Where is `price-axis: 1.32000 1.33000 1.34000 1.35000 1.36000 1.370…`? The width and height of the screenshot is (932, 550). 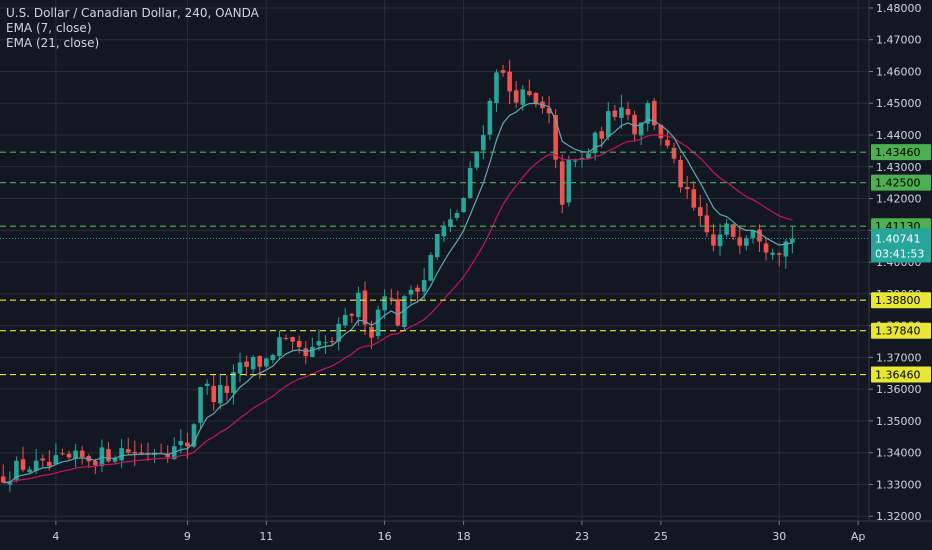 price-axis: 1.32000 1.33000 1.34000 1.35000 1.36000 1.370… is located at coordinates (900, 261).